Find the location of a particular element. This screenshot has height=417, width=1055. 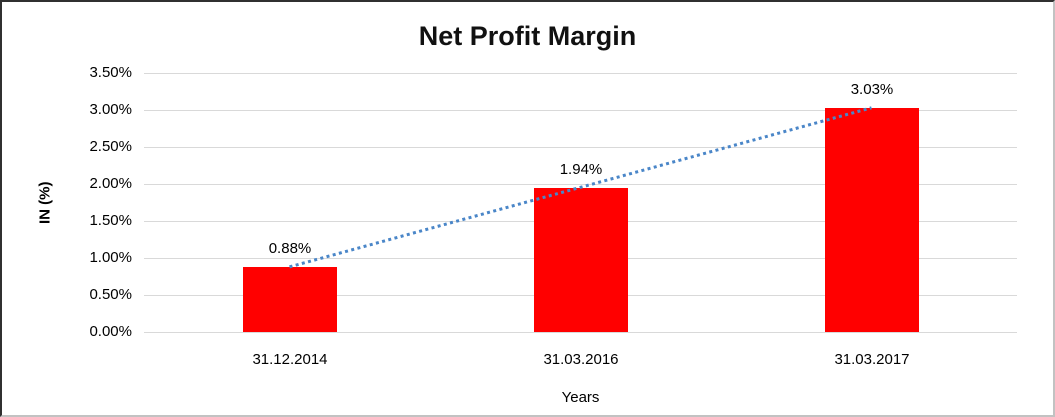

y-tick-label: 1.00% is located at coordinates (110, 257).